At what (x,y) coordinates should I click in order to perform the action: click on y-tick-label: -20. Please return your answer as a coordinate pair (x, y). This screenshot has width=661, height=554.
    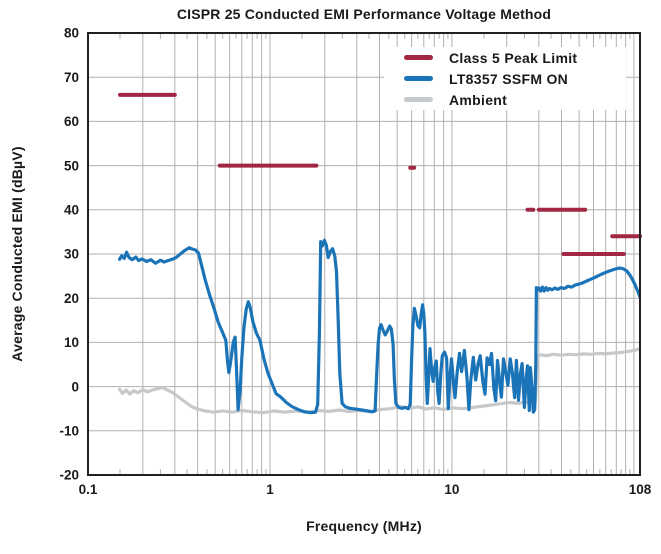
    Looking at the image, I should click on (69, 475).